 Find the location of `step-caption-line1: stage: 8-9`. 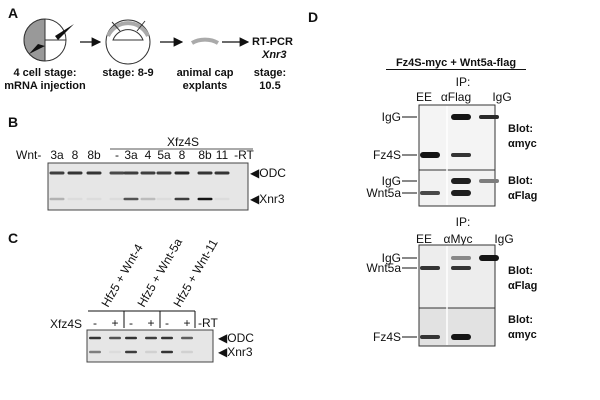

step-caption-line1: stage: 8-9 is located at coordinates (127, 73).